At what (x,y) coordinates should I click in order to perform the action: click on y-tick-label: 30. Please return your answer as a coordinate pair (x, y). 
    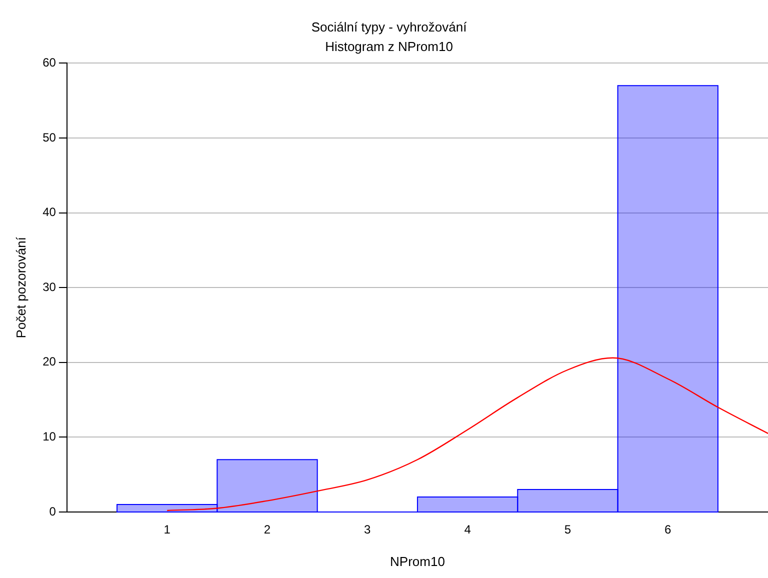
    Looking at the image, I should click on (49, 287).